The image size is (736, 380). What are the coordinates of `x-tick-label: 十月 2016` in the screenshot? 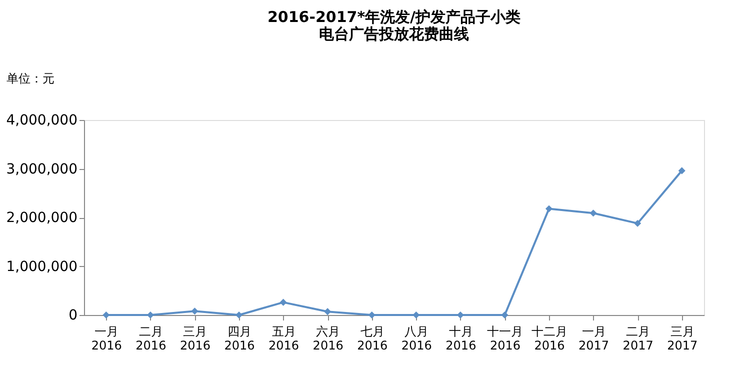 It's located at (461, 338).